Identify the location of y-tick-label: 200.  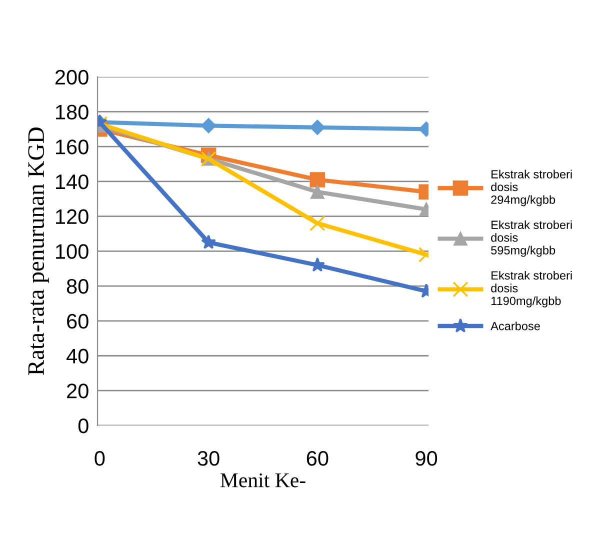
(71, 77).